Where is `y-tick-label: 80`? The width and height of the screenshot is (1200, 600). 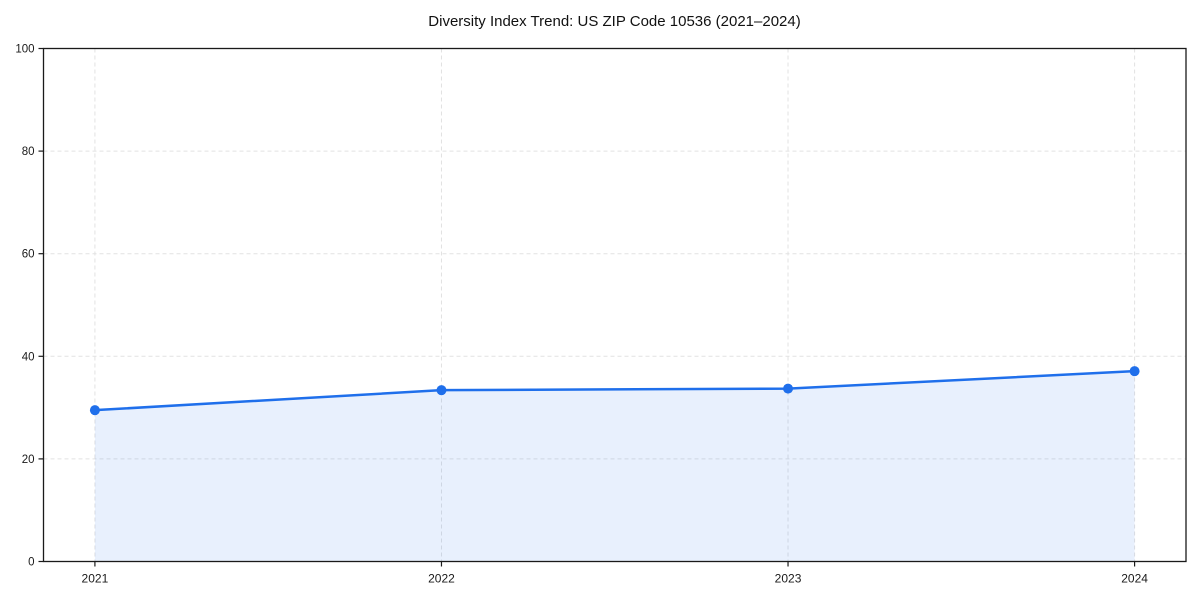
y-tick-label: 80 is located at coordinates (28, 152).